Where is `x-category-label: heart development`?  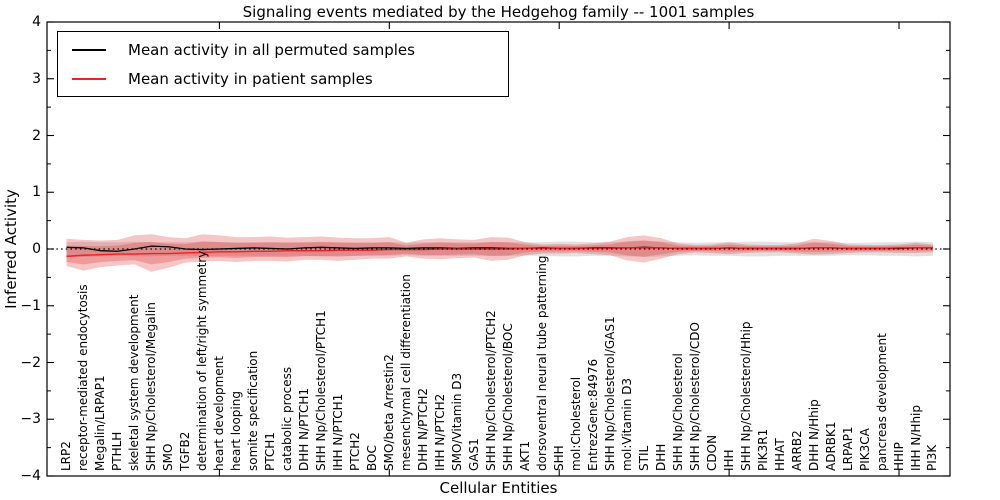 x-category-label: heart development is located at coordinates (218, 413).